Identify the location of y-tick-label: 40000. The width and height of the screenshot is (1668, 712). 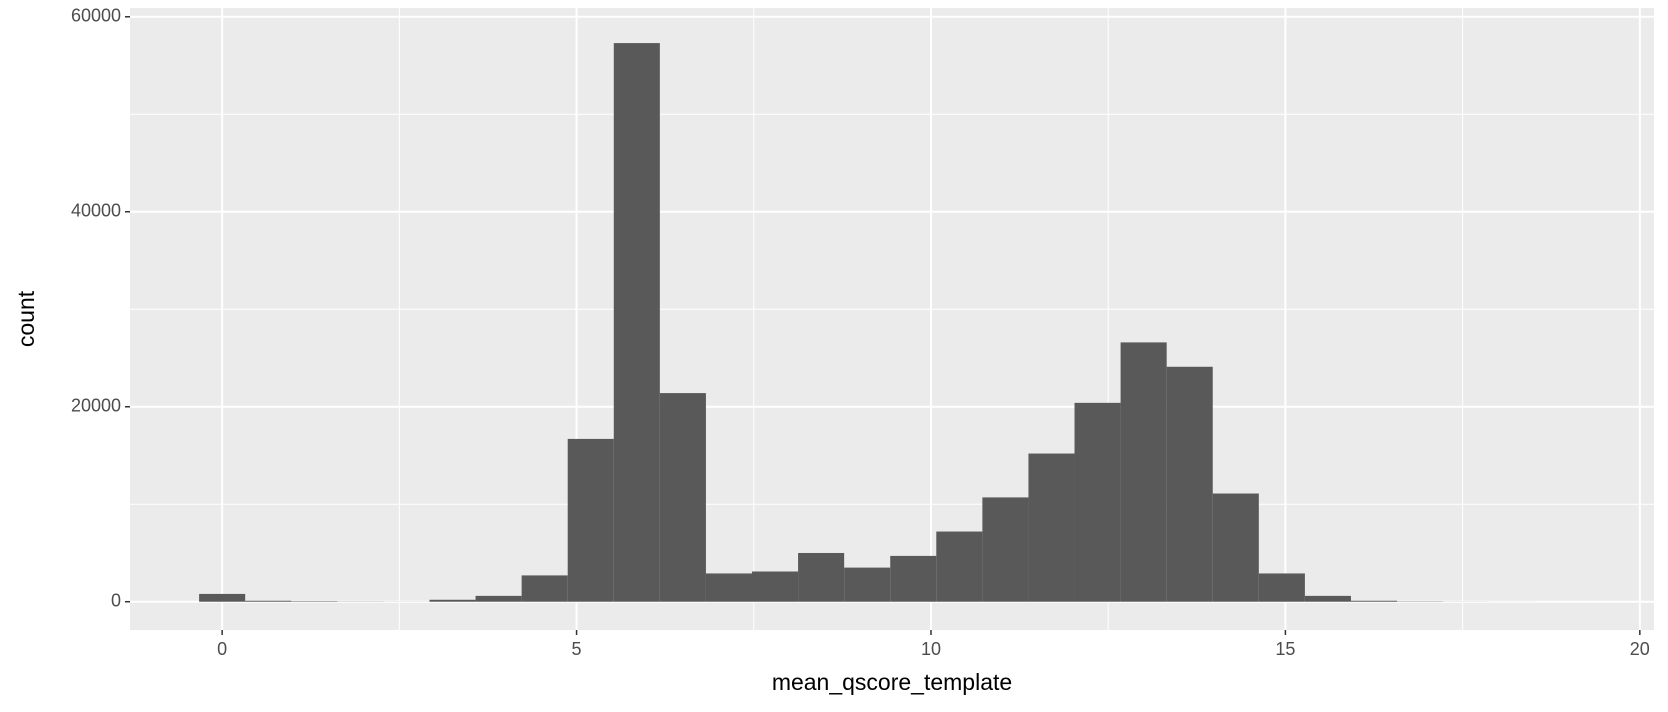
(96, 211).